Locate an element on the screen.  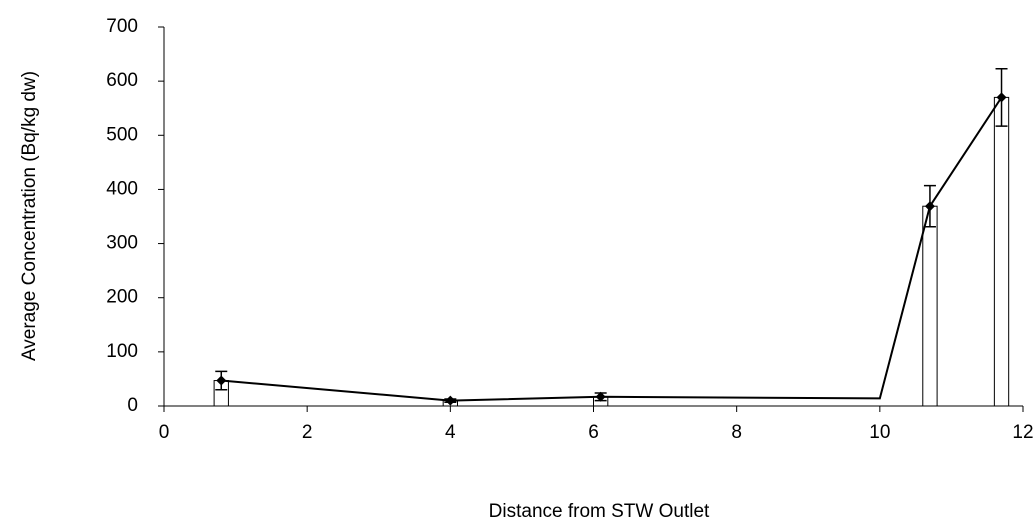
y-tick-label: 700 is located at coordinates (122, 26).